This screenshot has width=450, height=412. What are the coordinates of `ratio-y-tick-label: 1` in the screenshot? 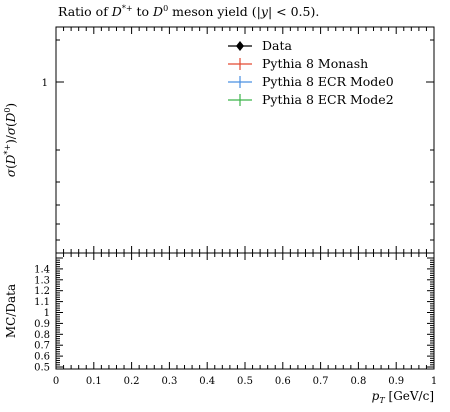 It's located at (47, 313).